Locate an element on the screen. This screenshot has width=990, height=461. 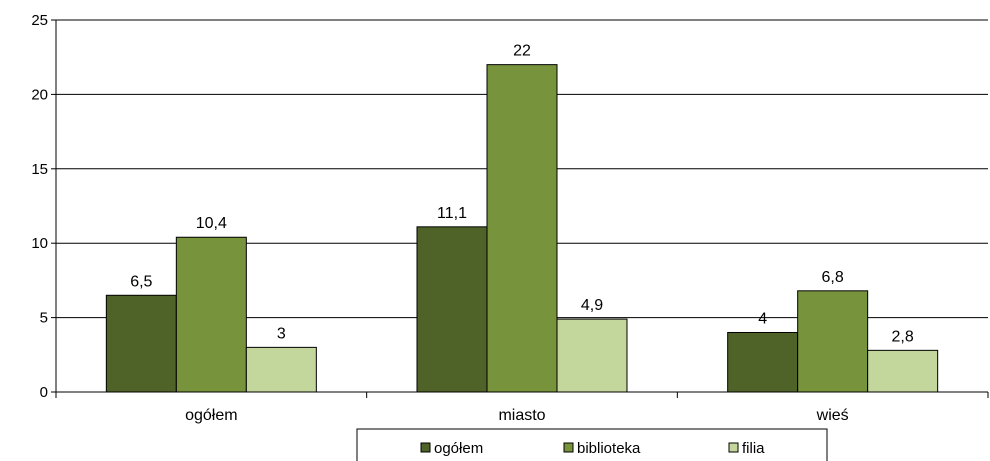
y-tick-label: 5 is located at coordinates (44, 318).